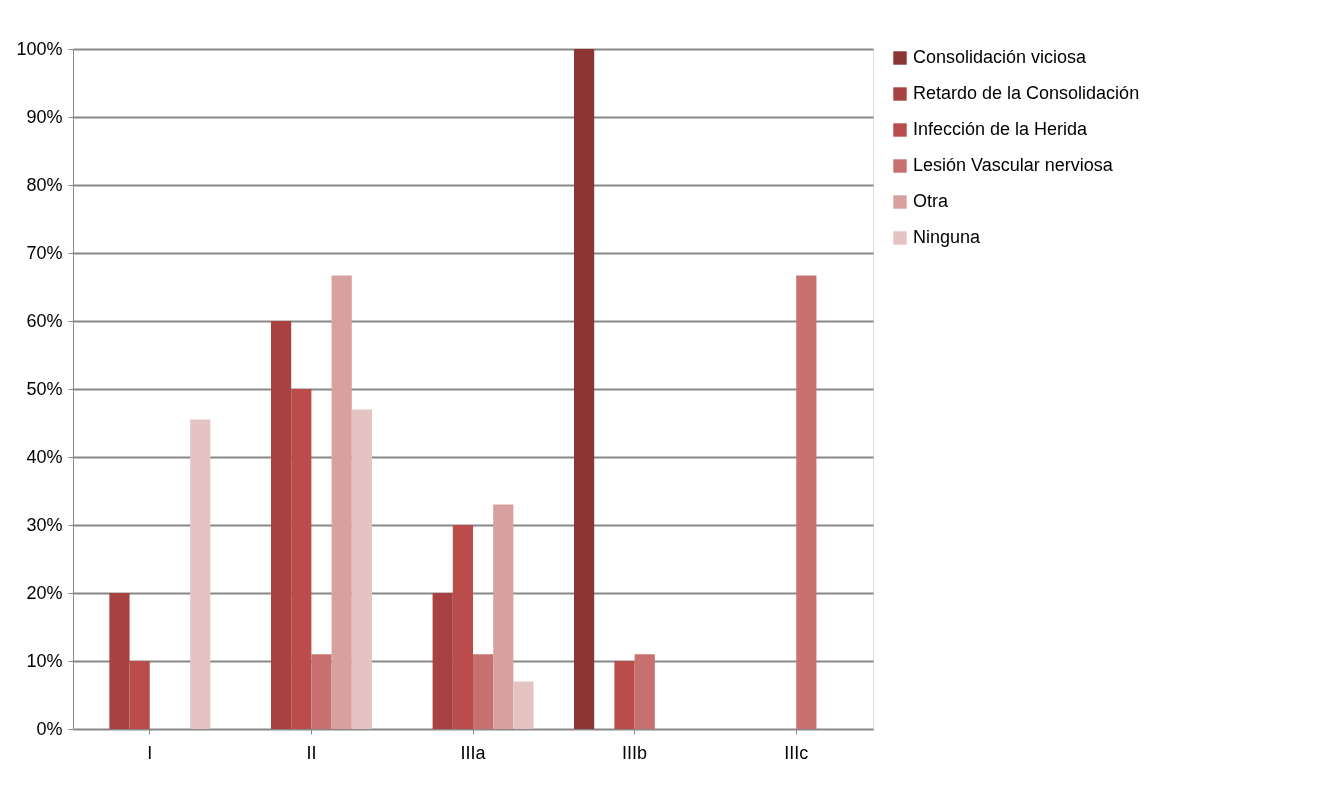 The width and height of the screenshot is (1322, 805). What do you see at coordinates (44, 660) in the screenshot?
I see `y-tick-label: 10%` at bounding box center [44, 660].